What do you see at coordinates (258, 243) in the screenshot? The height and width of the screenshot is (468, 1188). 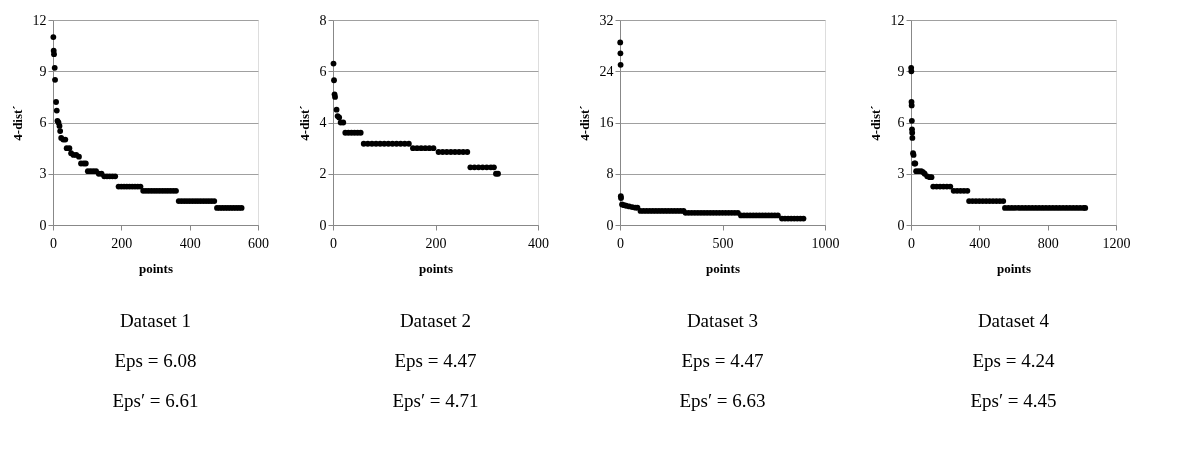 I see `x-tick-label: 600` at bounding box center [258, 243].